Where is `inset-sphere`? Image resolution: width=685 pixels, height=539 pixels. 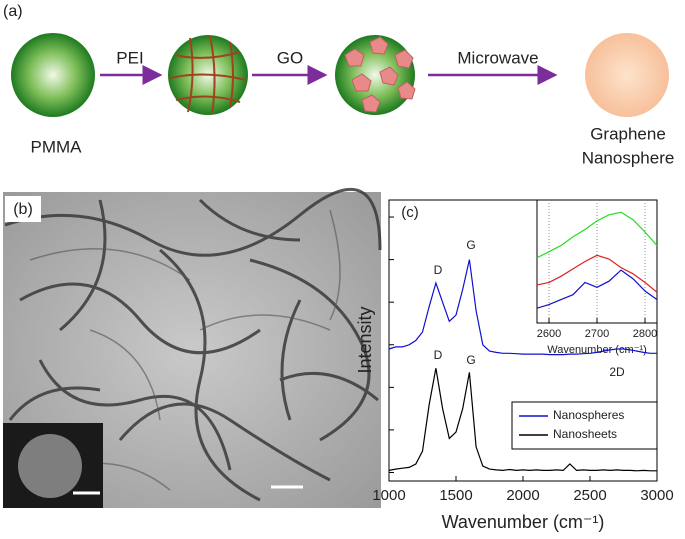 inset-sphere is located at coordinates (50, 466).